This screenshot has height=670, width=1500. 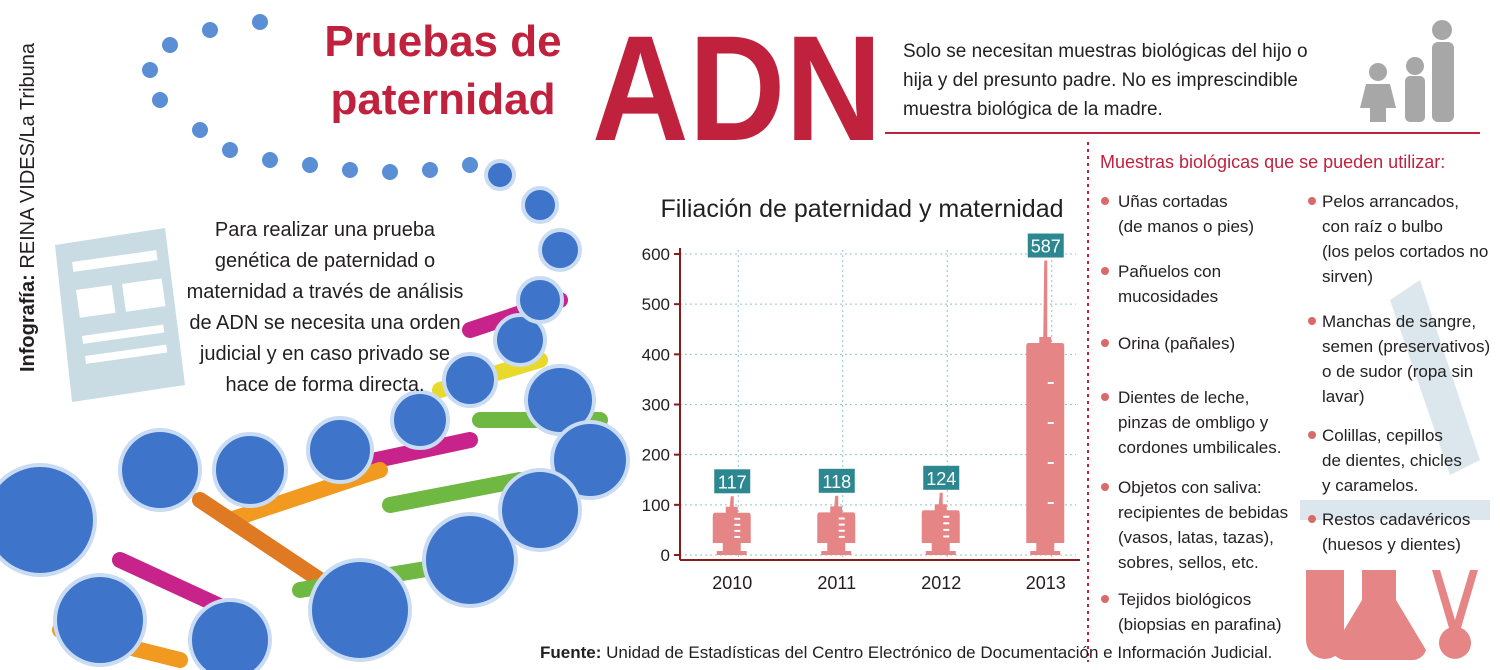 I want to click on sample-line: Objetos con saliva:, so click(x=1190, y=487).